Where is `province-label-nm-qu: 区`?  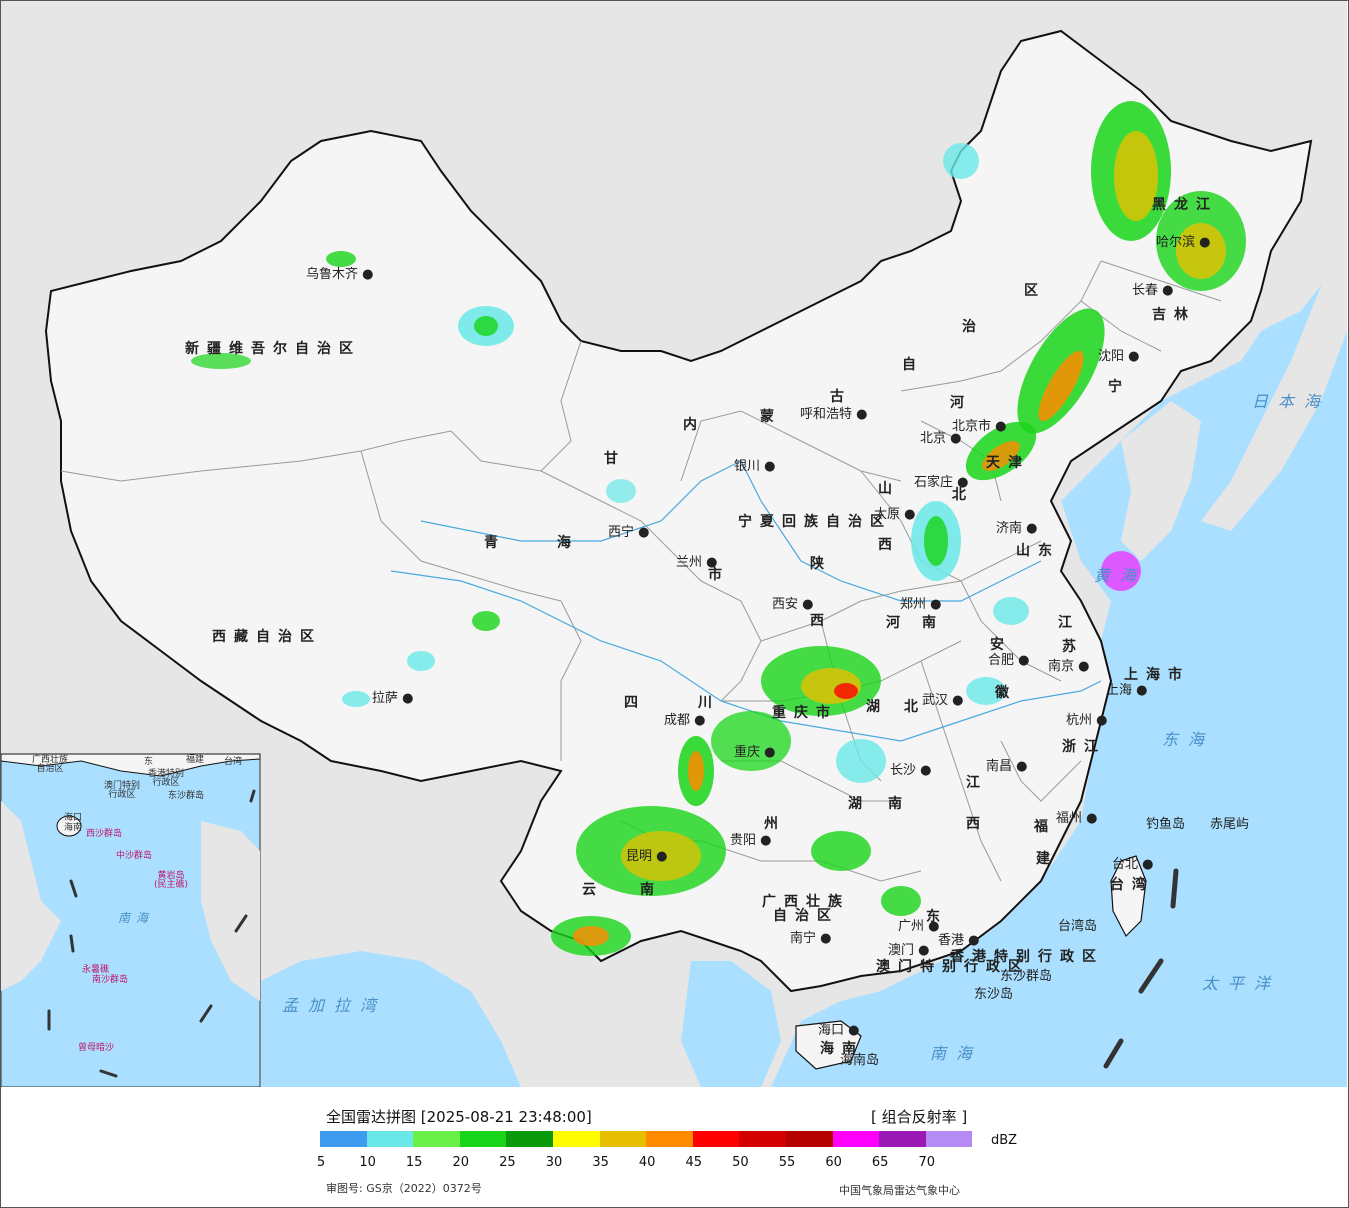
province-label-nm-qu: 区 is located at coordinates (1035, 291).